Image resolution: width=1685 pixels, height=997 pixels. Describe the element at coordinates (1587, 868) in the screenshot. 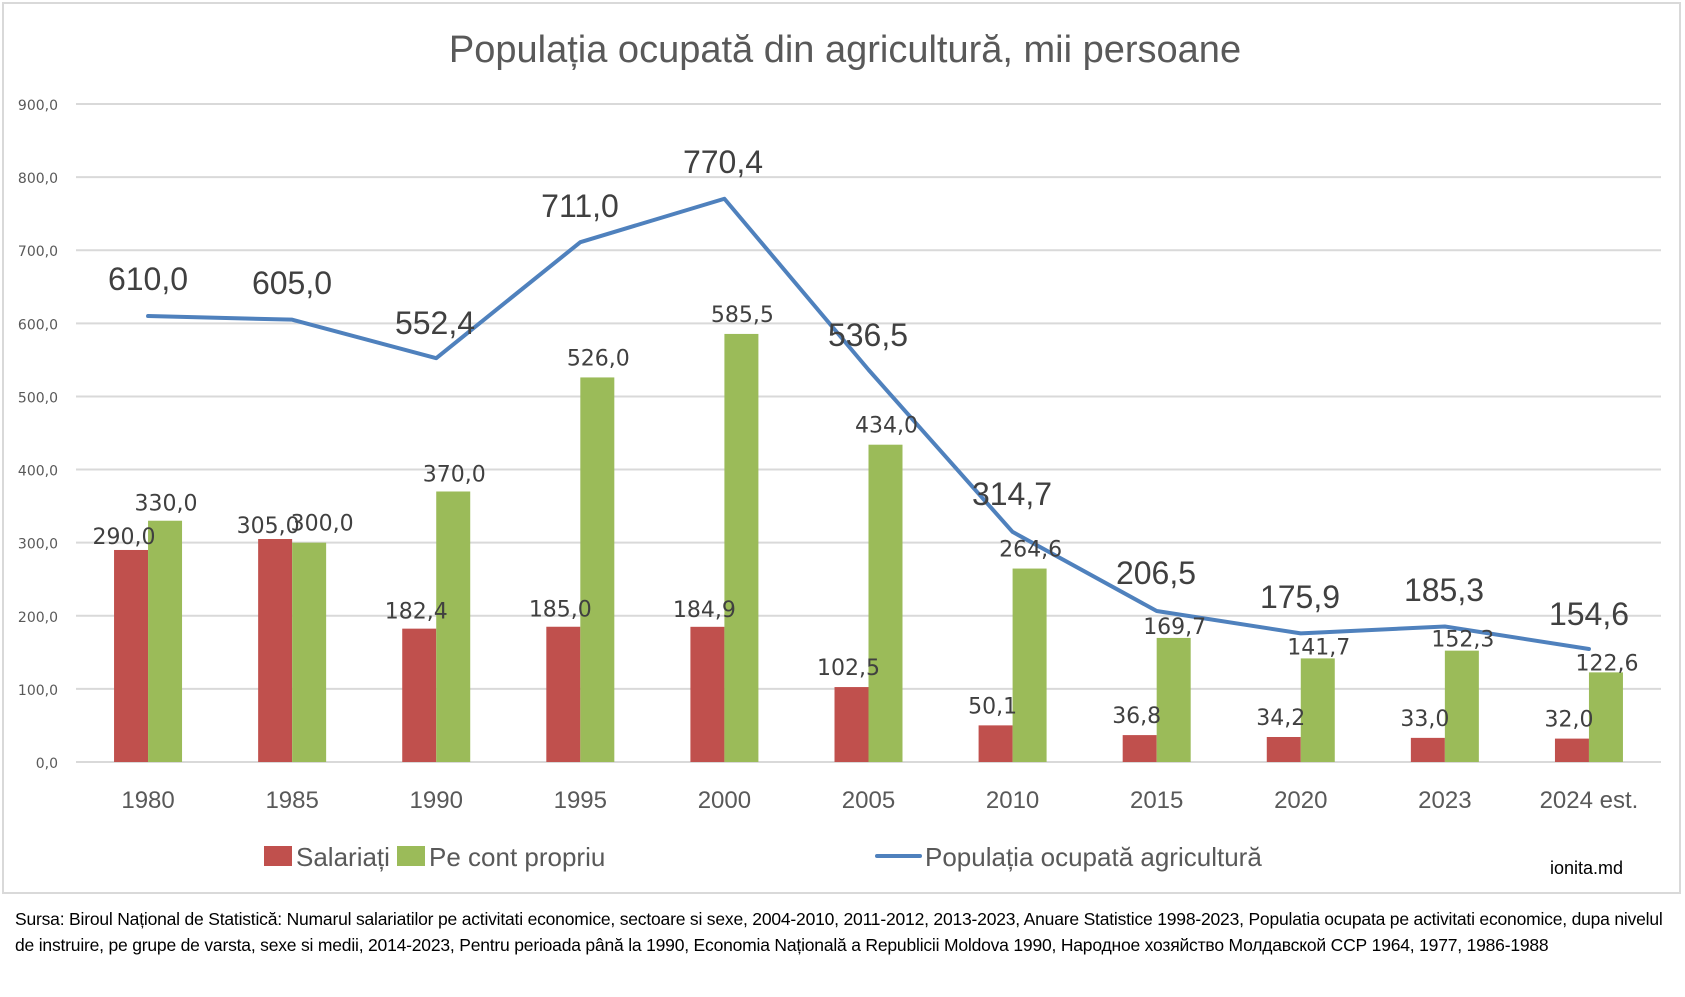

I see `watermark: ionita.md` at that location.